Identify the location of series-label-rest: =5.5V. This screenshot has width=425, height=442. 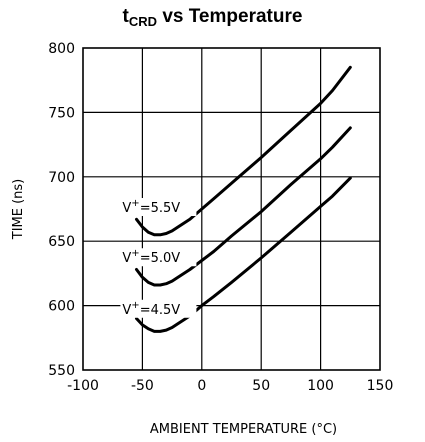
(160, 208).